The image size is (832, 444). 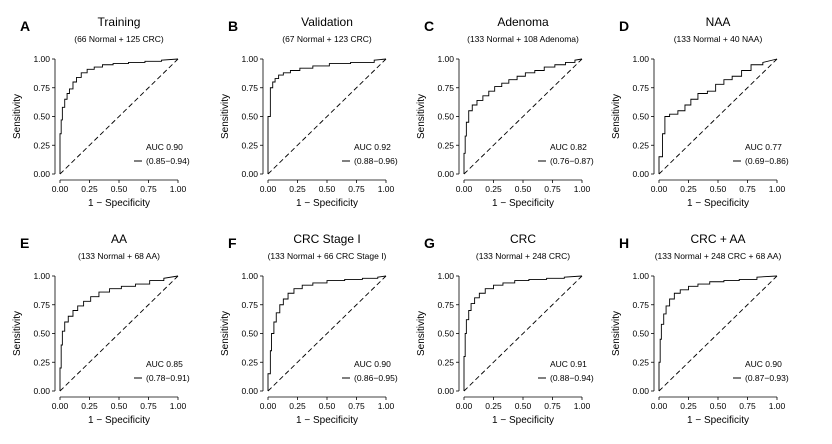 What do you see at coordinates (119, 39) in the screenshot?
I see `panel-subtitle: (66 Normal + 125 CRC)` at bounding box center [119, 39].